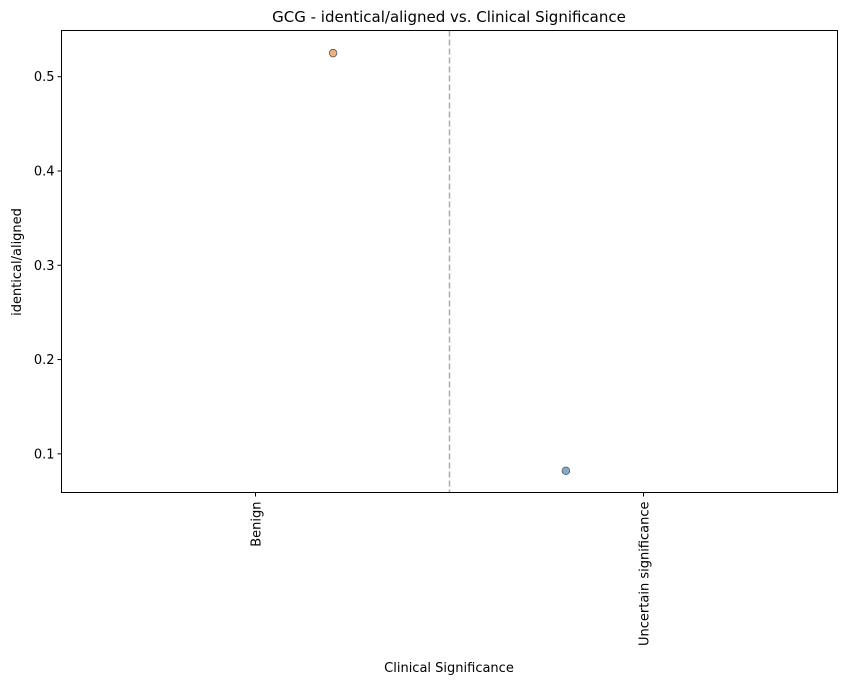 Image resolution: width=846 pixels, height=686 pixels. I want to click on y-axis: 0.1 0.2 0.3 0.4 0.5, so click(48, 266).